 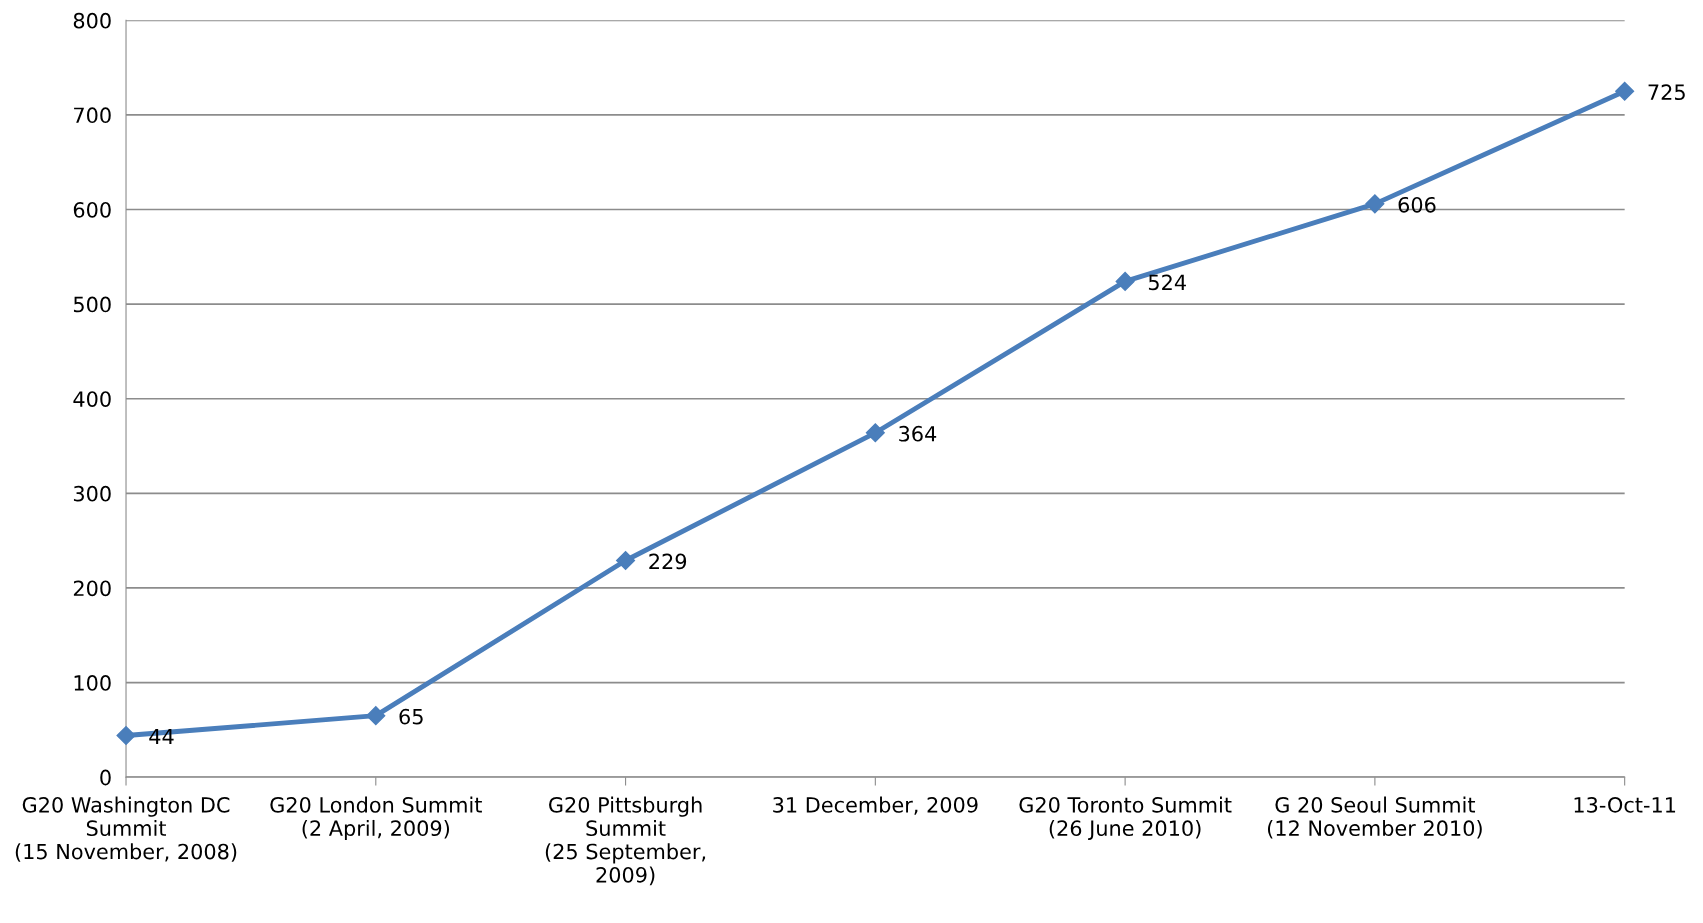 I want to click on y-tick-label: 100, so click(x=92, y=683).